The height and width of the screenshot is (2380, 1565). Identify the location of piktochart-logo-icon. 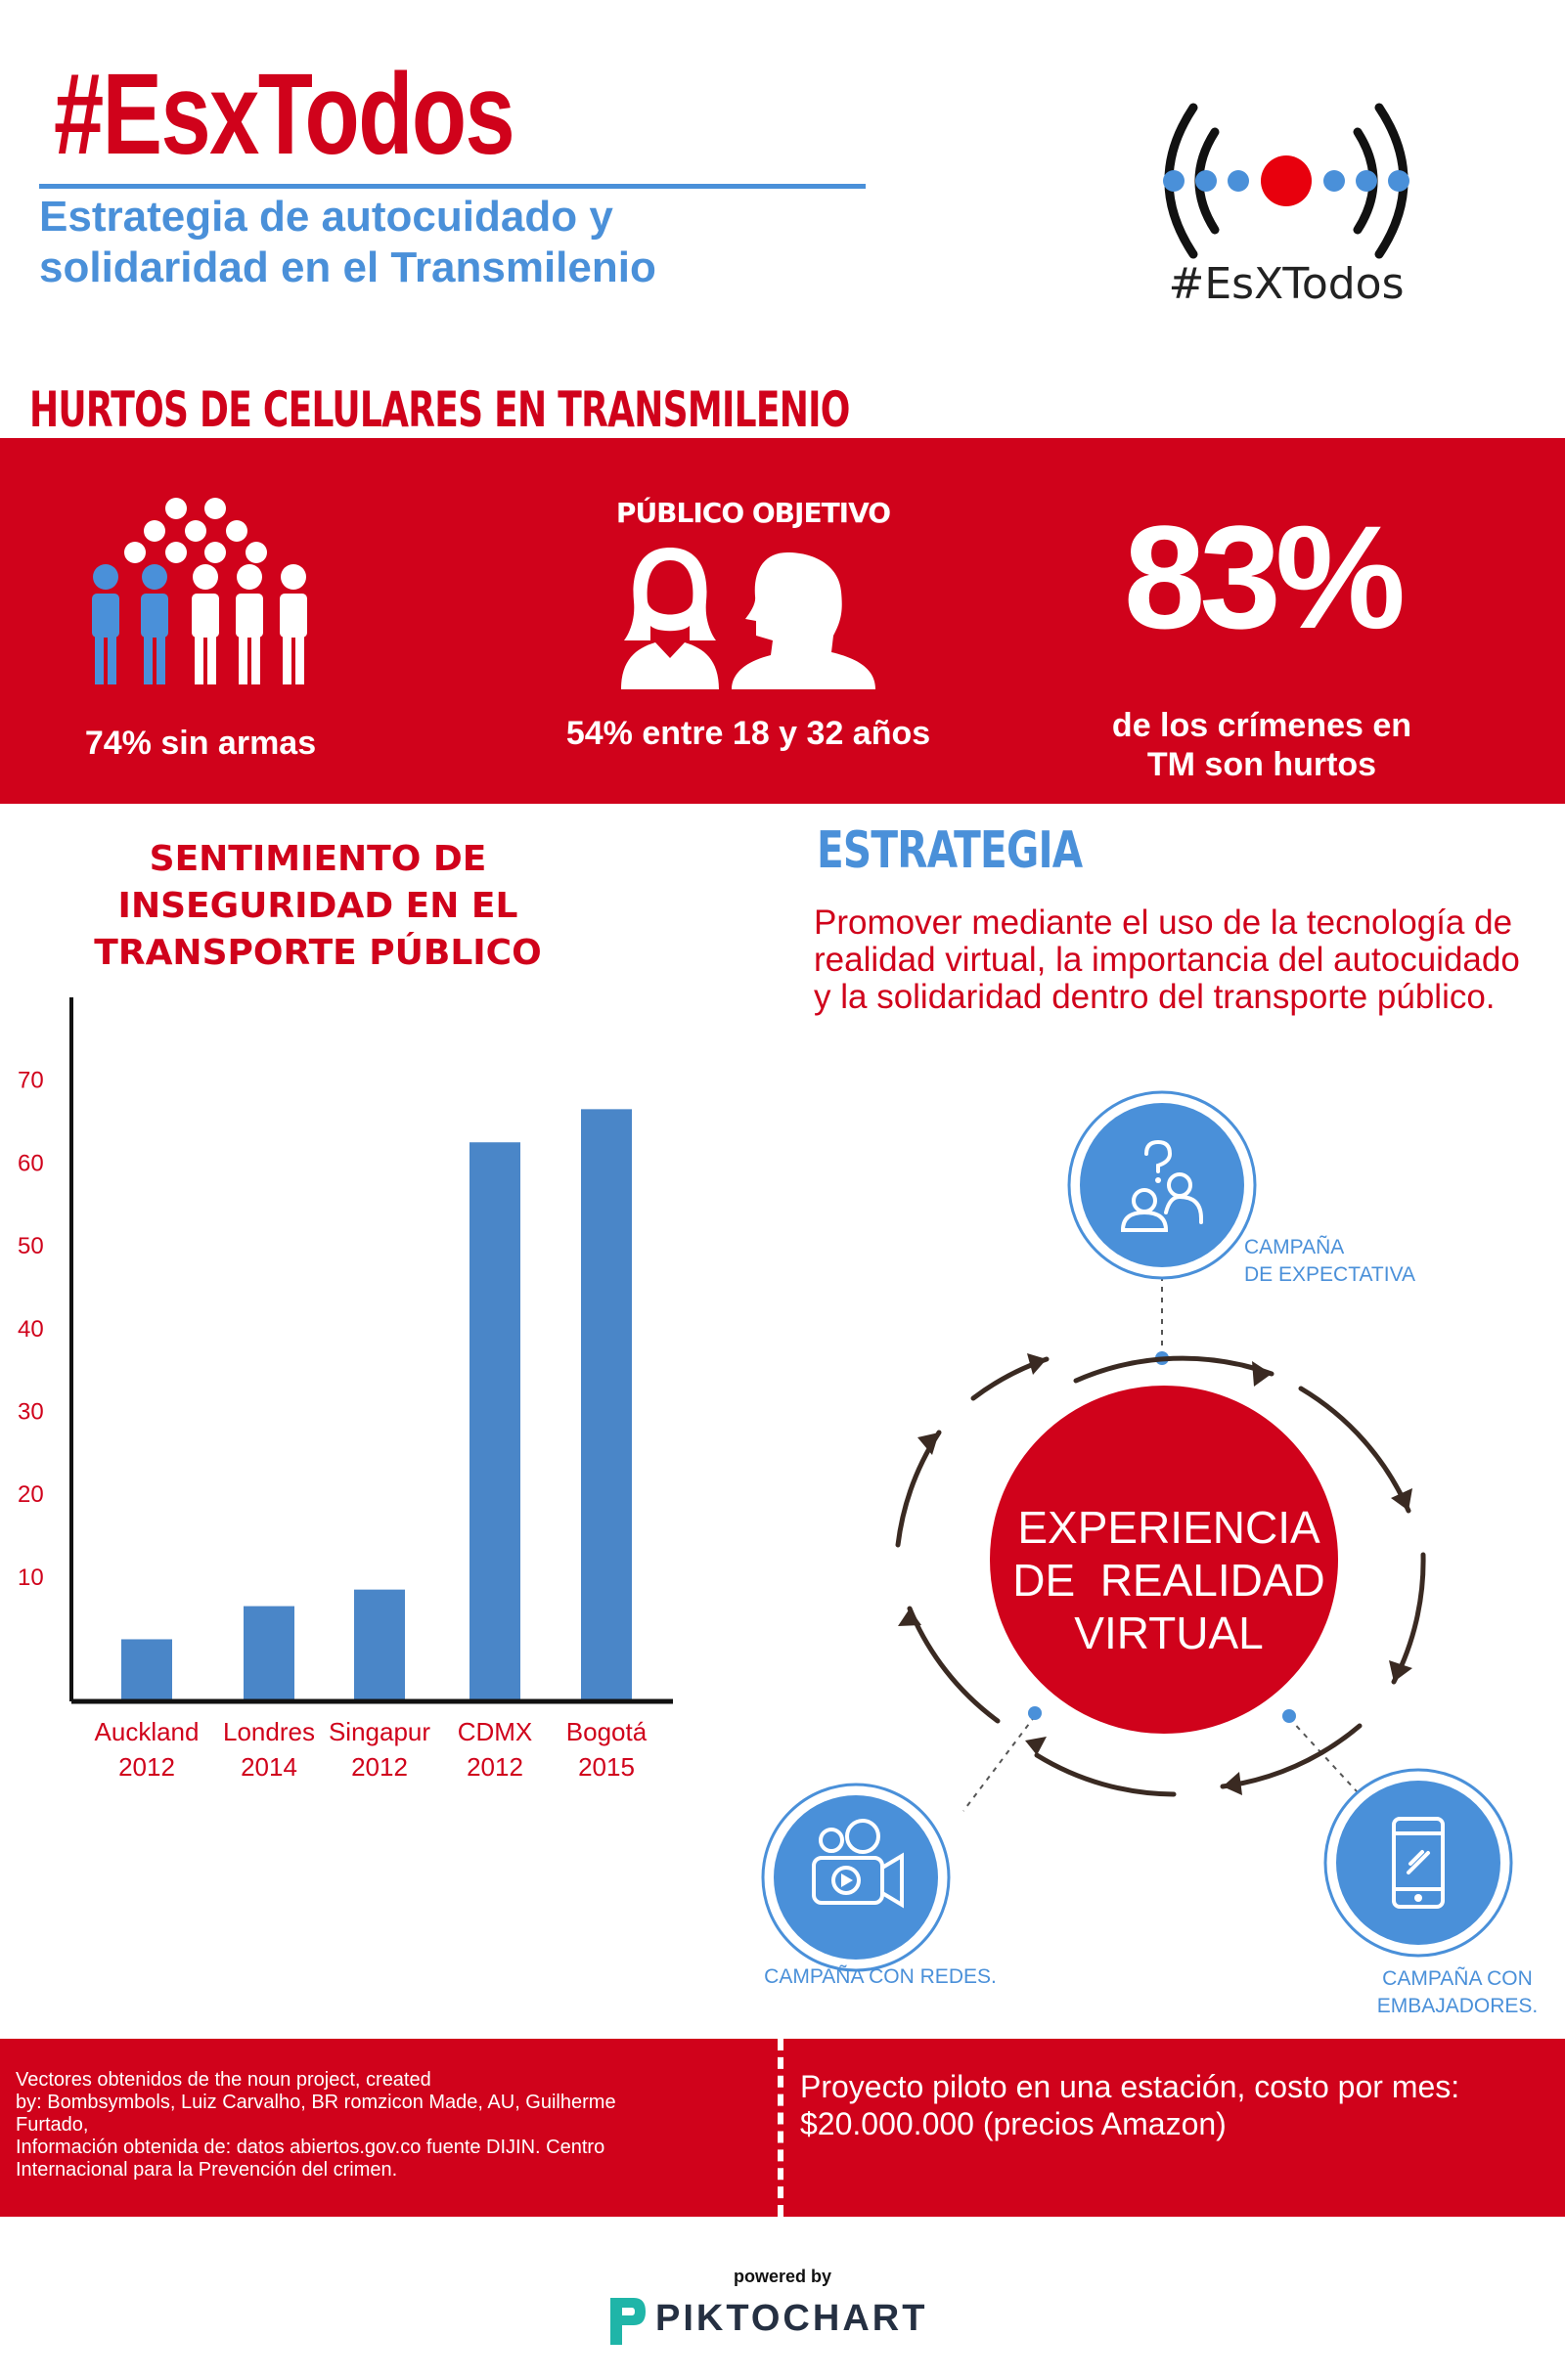
(628, 2321).